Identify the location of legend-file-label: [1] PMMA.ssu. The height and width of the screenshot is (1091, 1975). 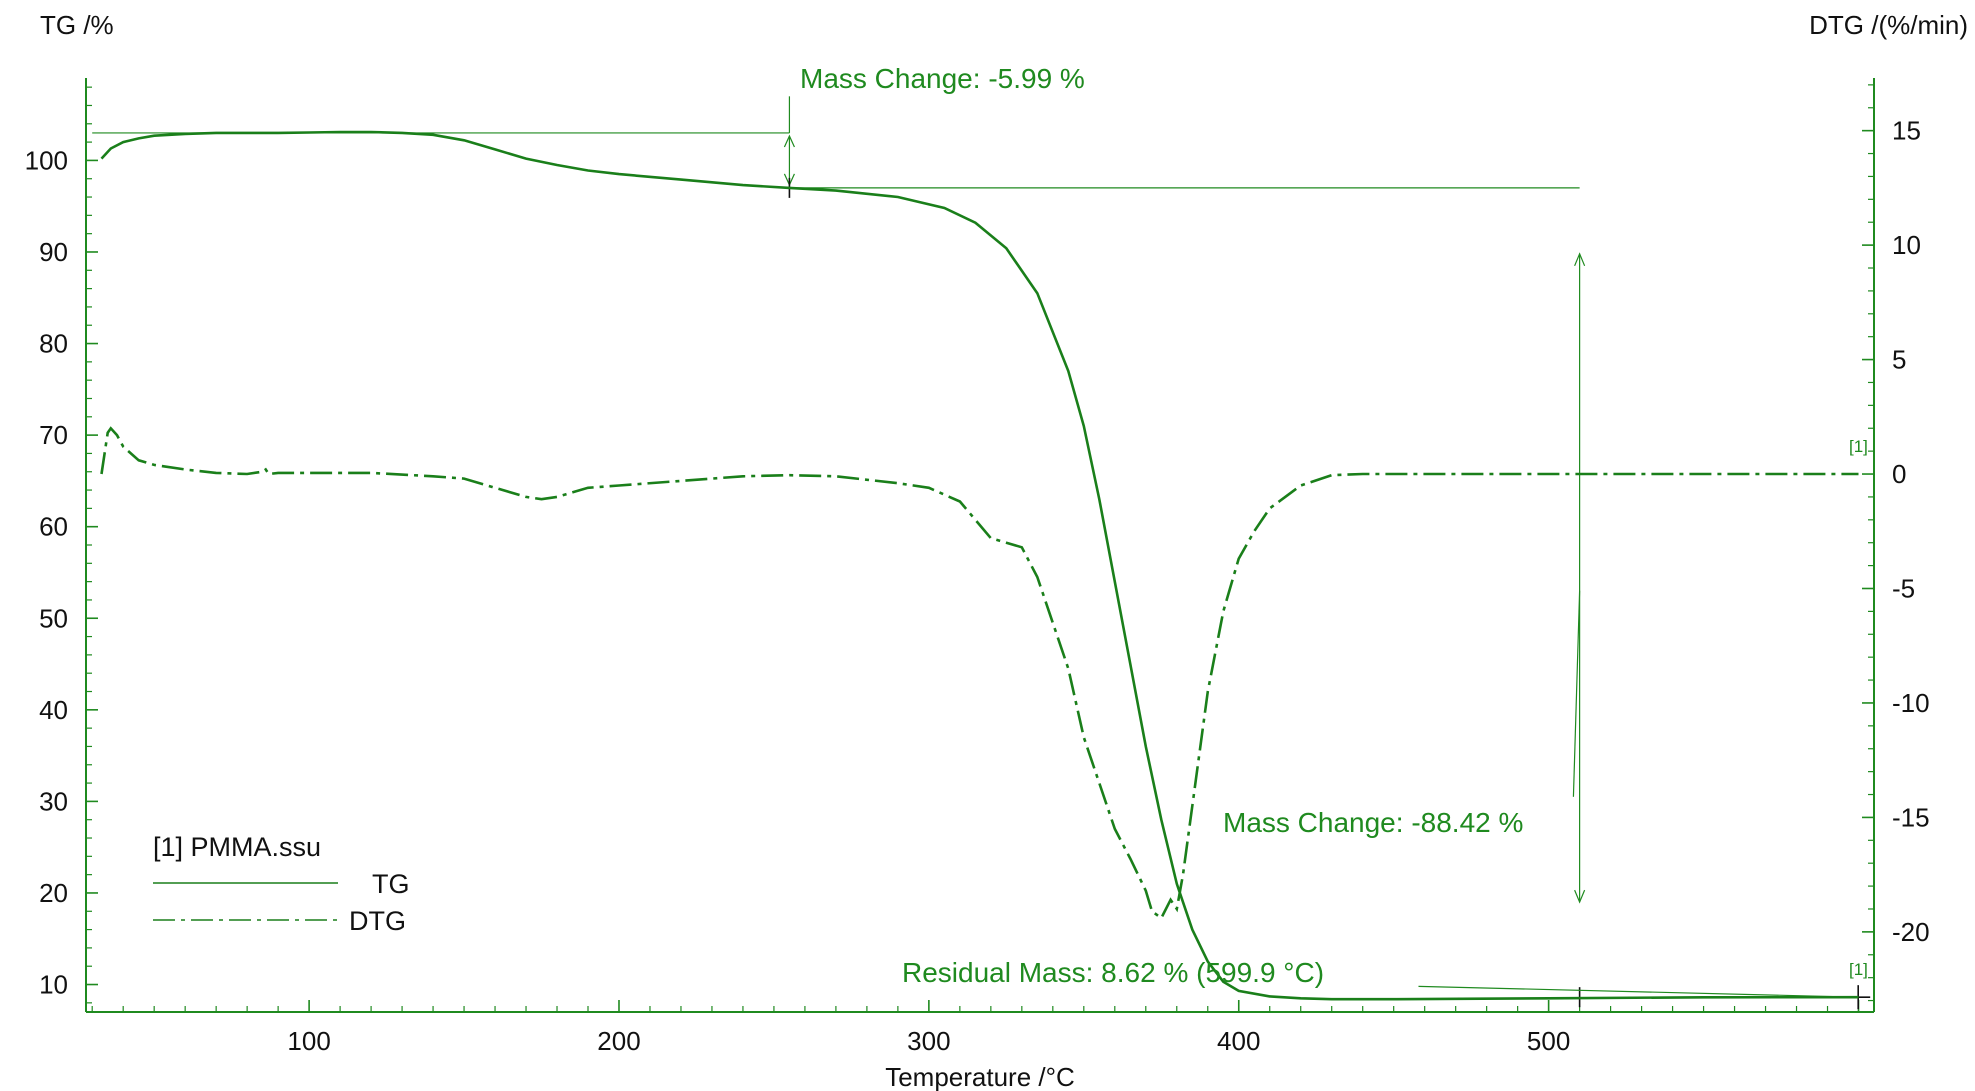
(237, 847).